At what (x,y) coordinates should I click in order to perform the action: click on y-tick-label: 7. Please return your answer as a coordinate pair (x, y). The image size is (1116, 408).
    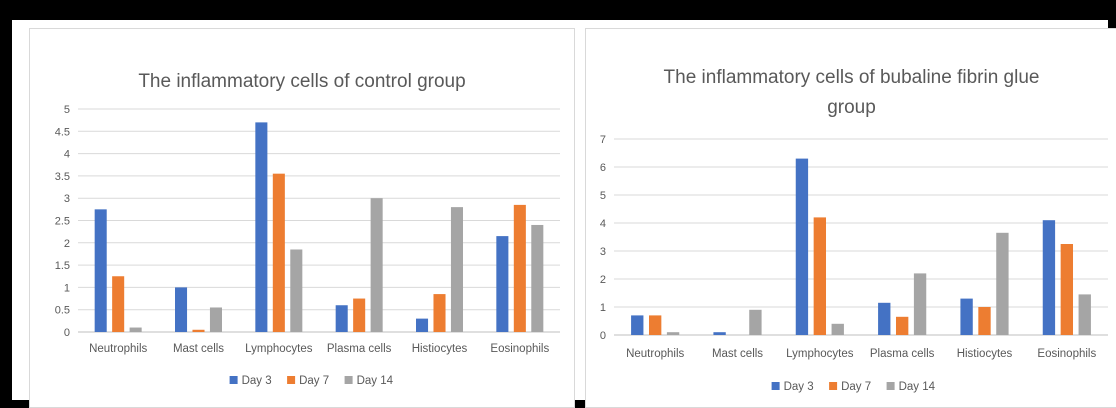
    Looking at the image, I should click on (603, 140).